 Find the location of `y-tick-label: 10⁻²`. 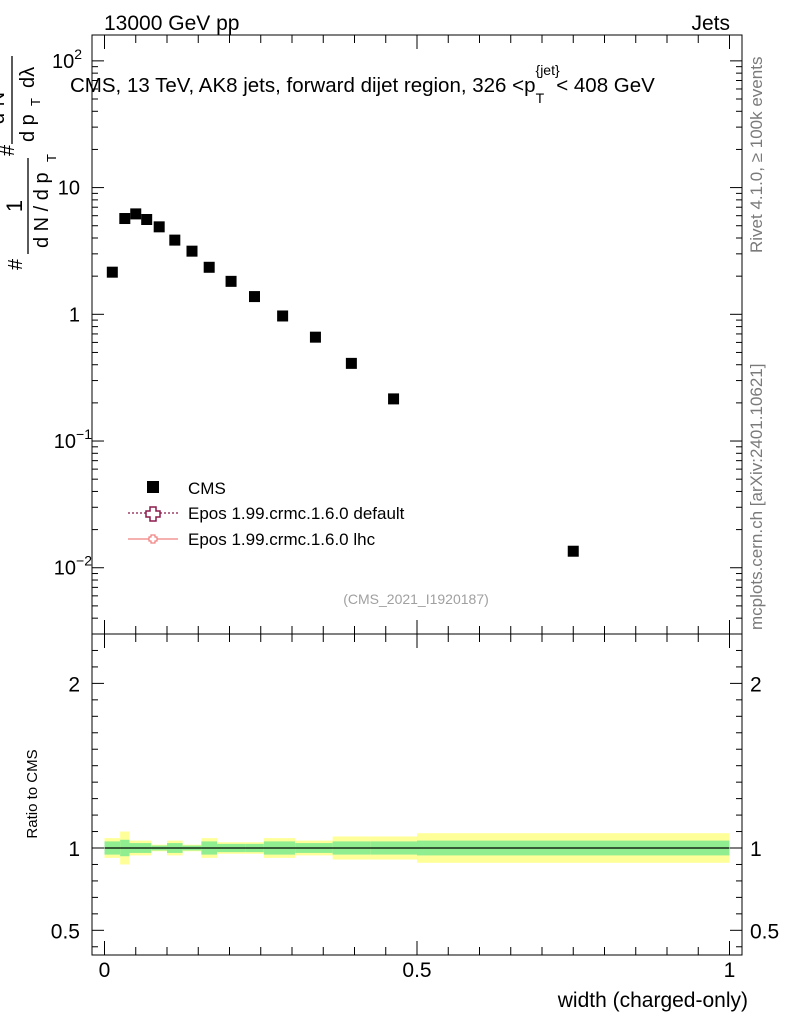

y-tick-label: 10⁻² is located at coordinates (73, 566).